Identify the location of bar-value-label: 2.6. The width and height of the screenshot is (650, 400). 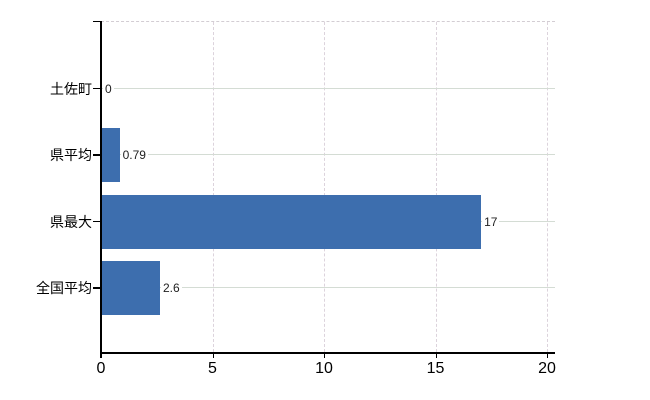
(171, 288).